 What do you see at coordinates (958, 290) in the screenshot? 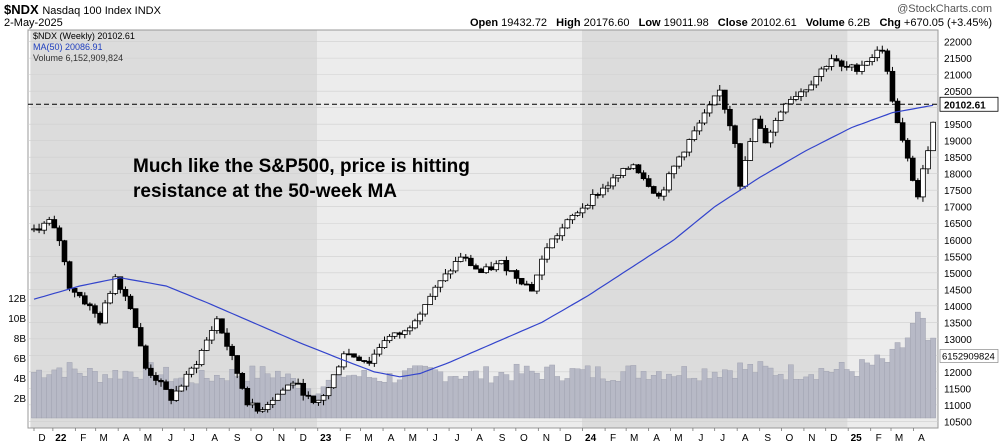
I see `y-tick-label: 14500` at bounding box center [958, 290].